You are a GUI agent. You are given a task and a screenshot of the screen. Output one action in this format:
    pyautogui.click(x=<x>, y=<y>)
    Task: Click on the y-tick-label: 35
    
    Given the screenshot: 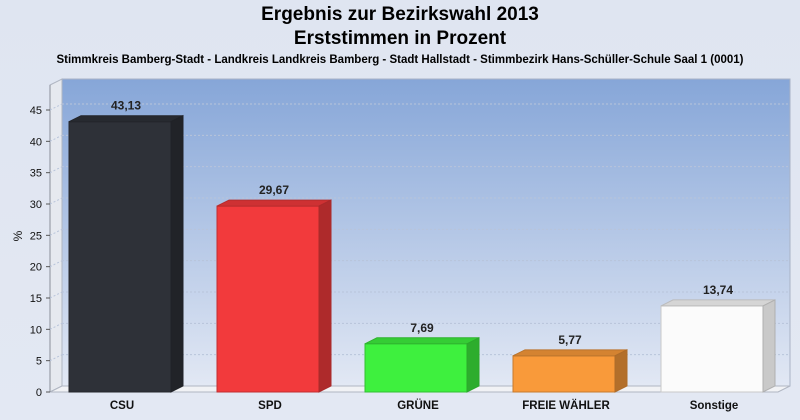 What is the action you would take?
    pyautogui.click(x=36, y=174)
    